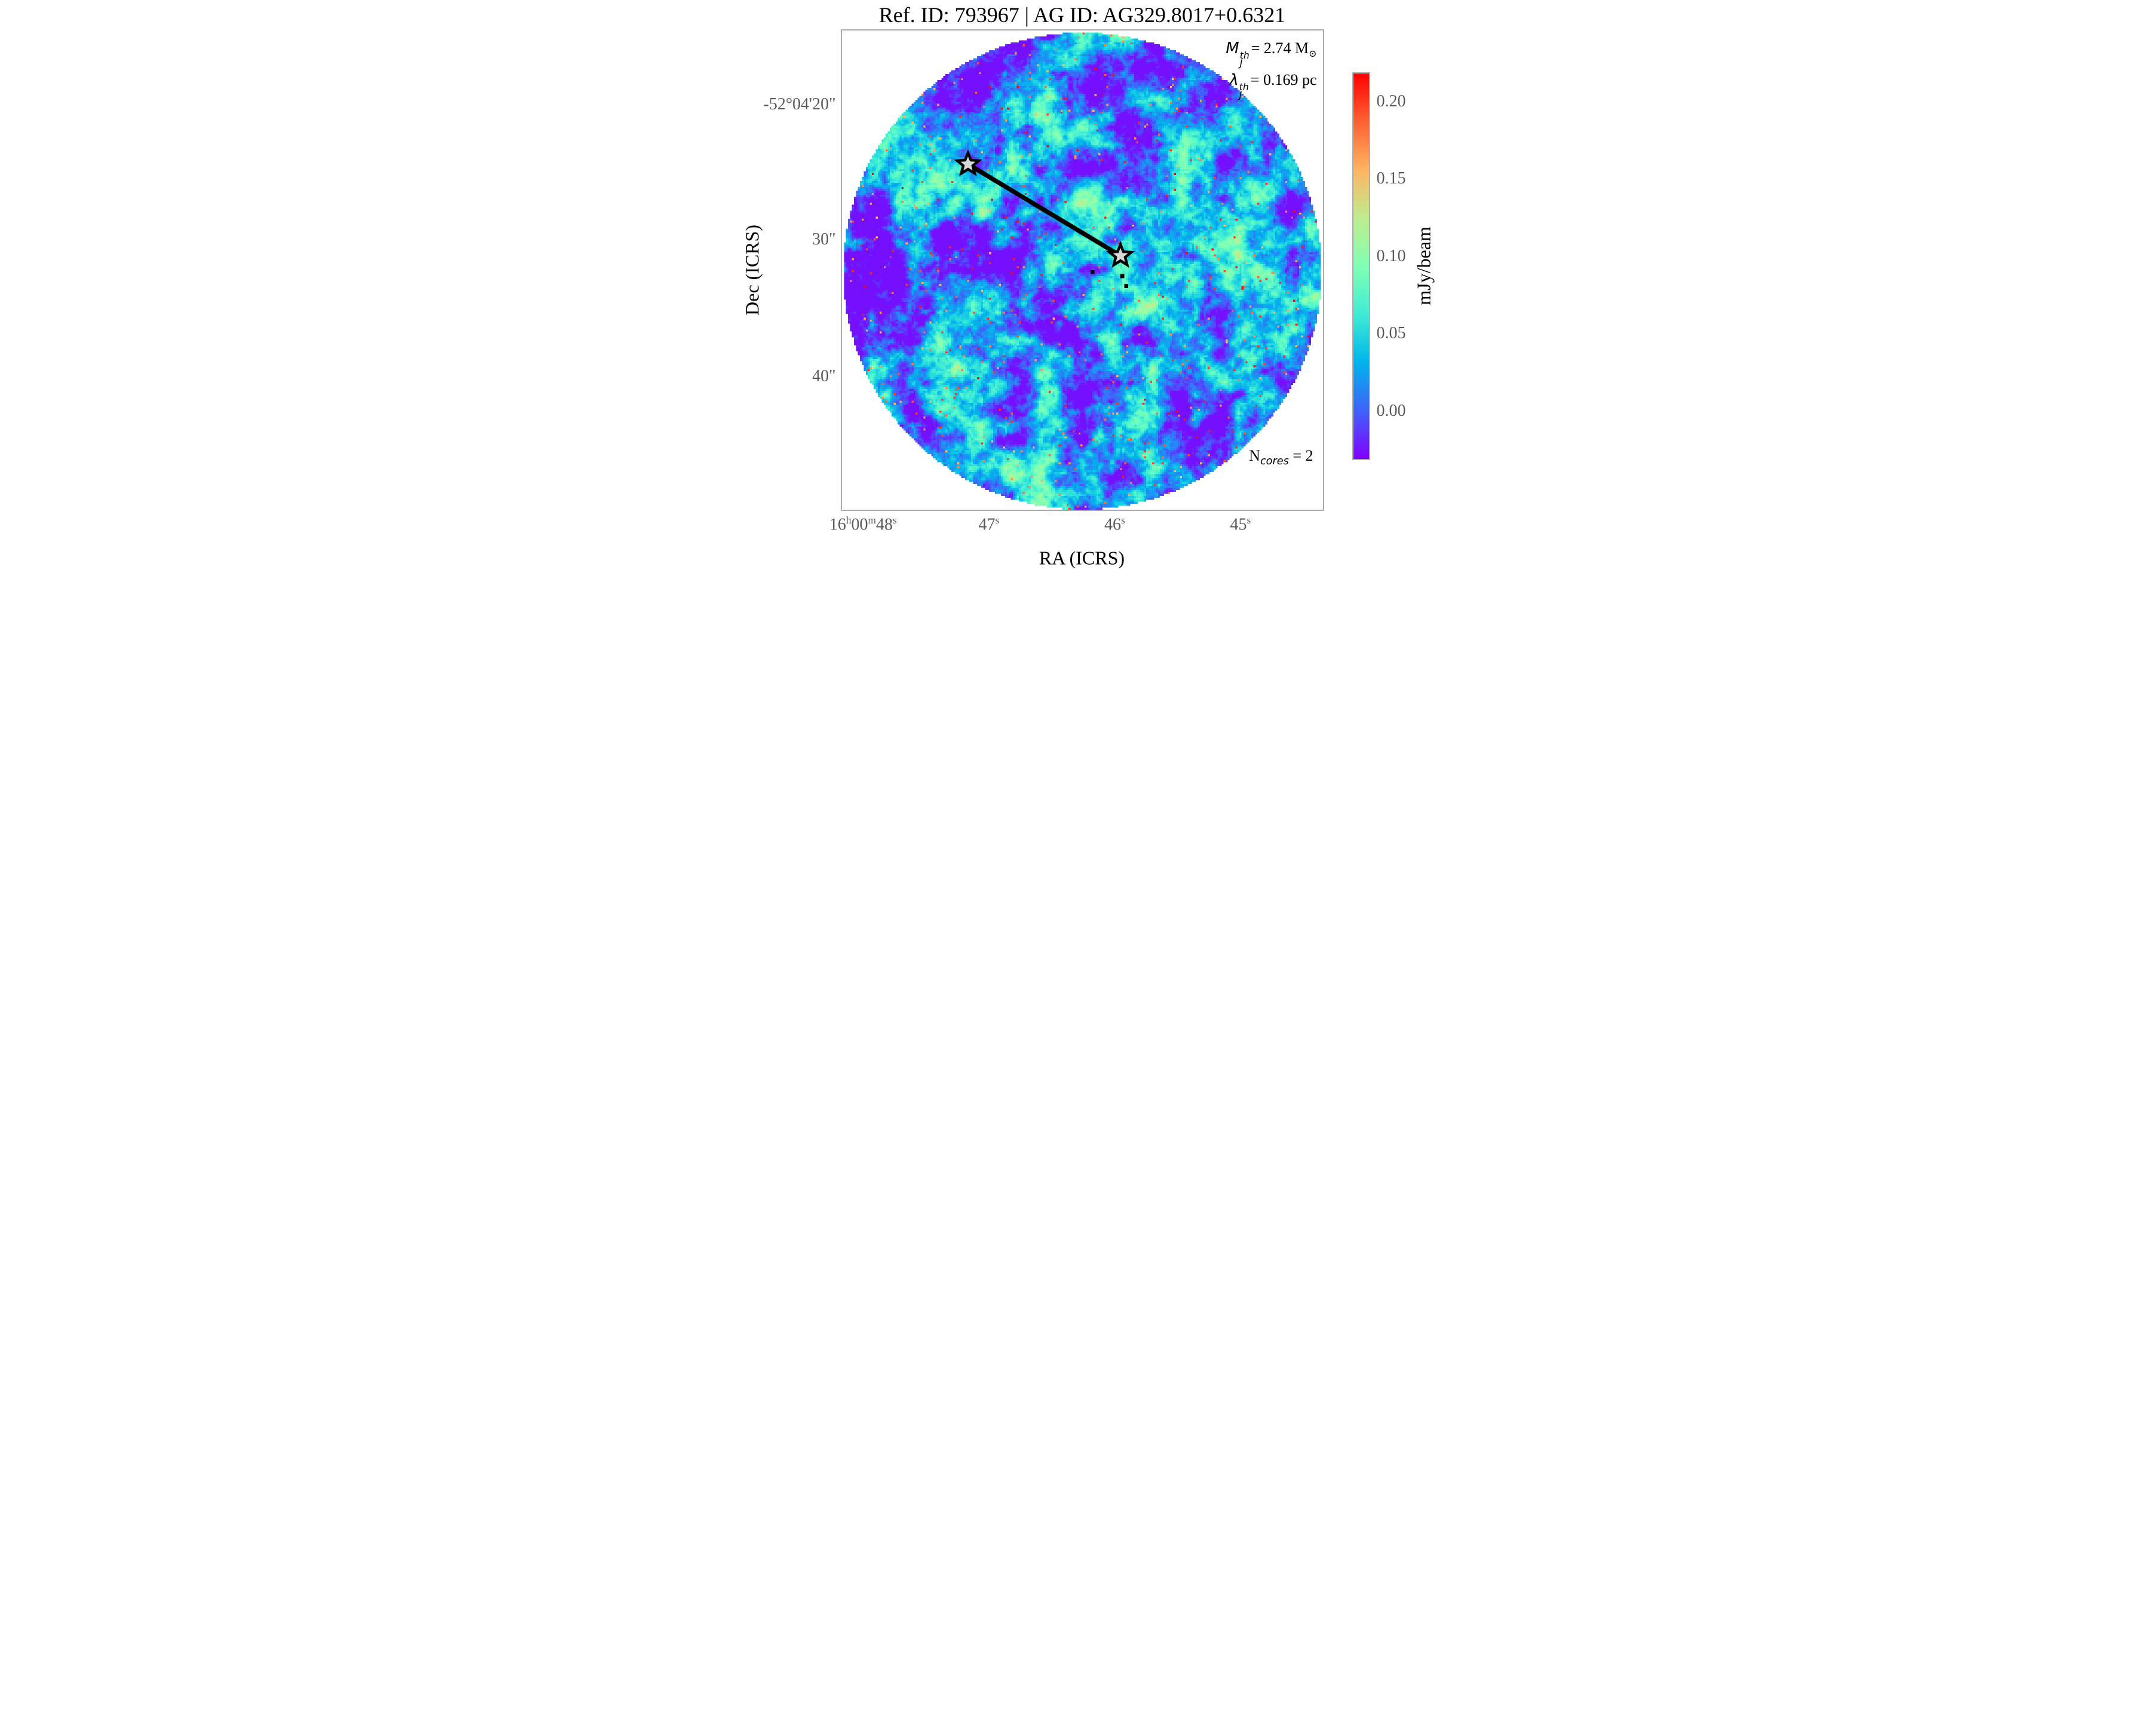 The image size is (2156, 1718). What do you see at coordinates (1244, 59) in the screenshot?
I see `jeans-mass-supsub: th J` at bounding box center [1244, 59].